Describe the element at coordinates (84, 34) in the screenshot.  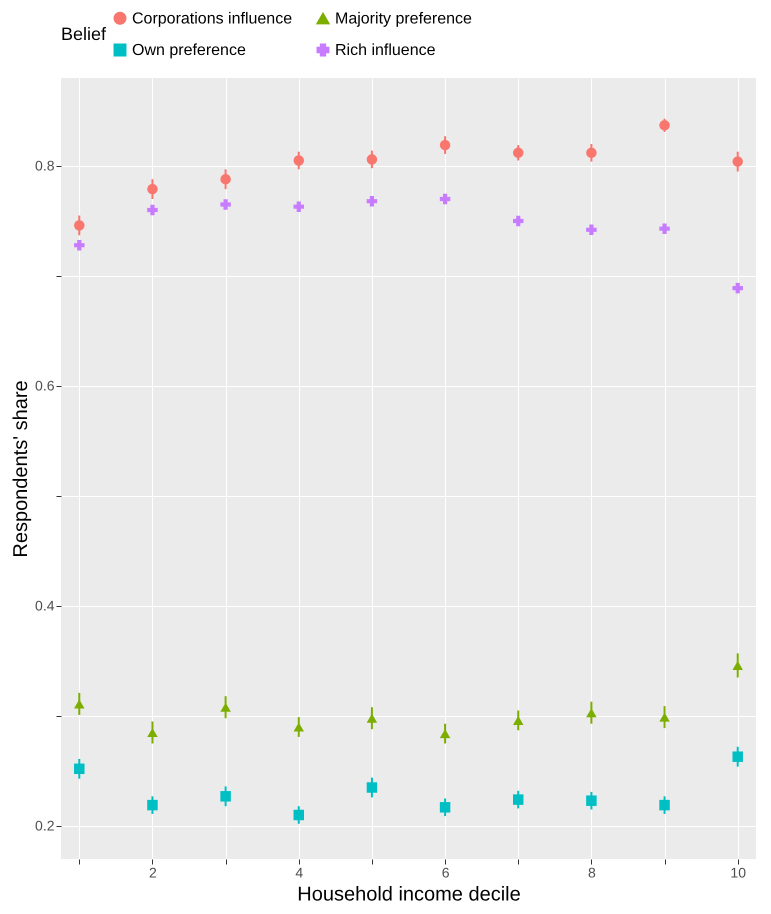
I see `legend-title: Belief` at that location.